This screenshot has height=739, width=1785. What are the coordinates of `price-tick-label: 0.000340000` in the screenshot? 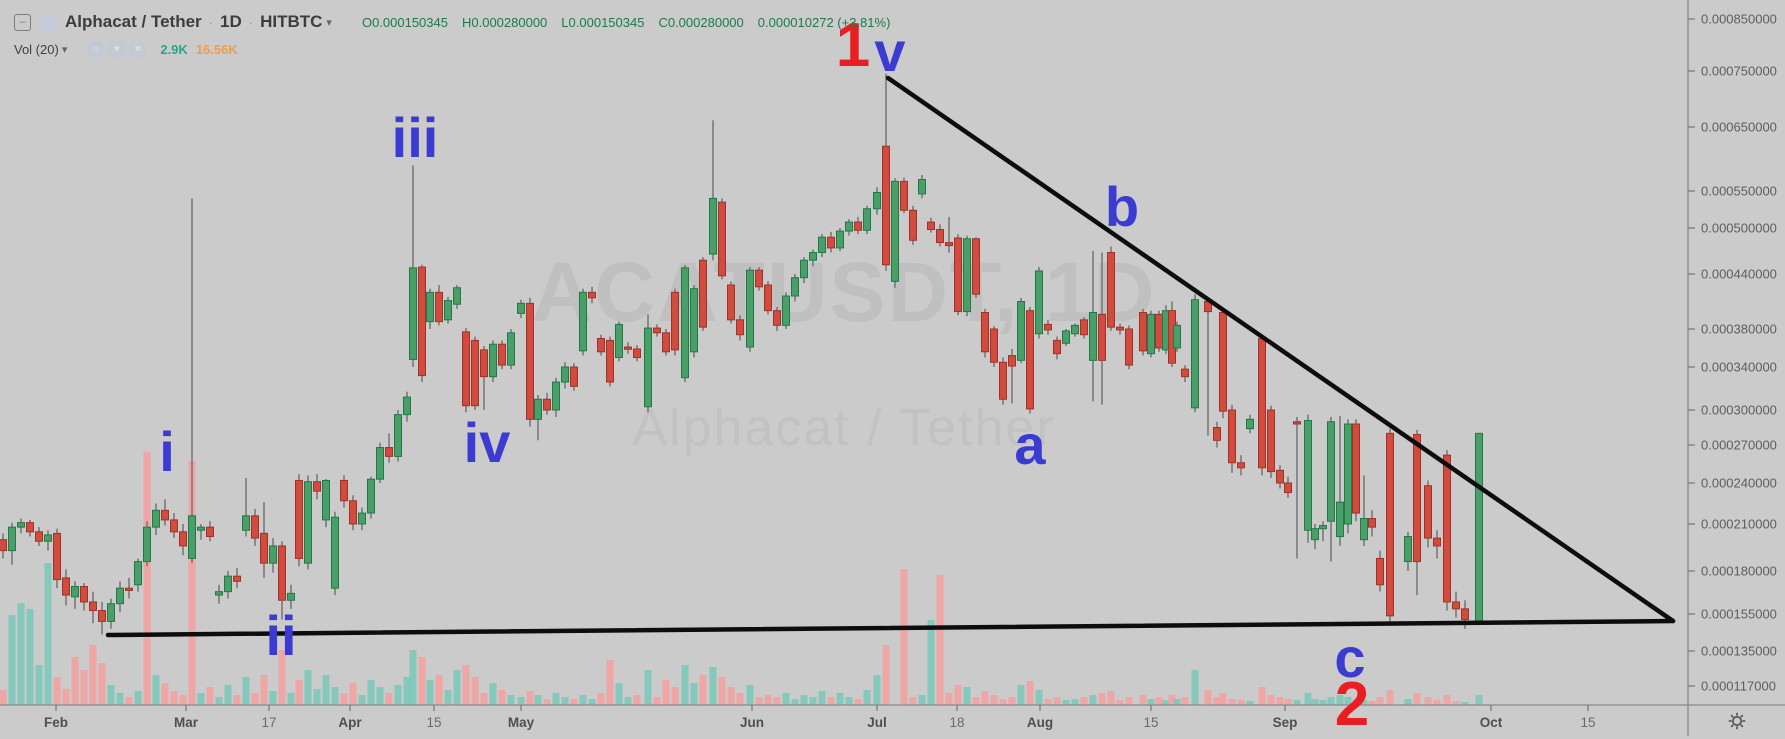 It's located at (1739, 367).